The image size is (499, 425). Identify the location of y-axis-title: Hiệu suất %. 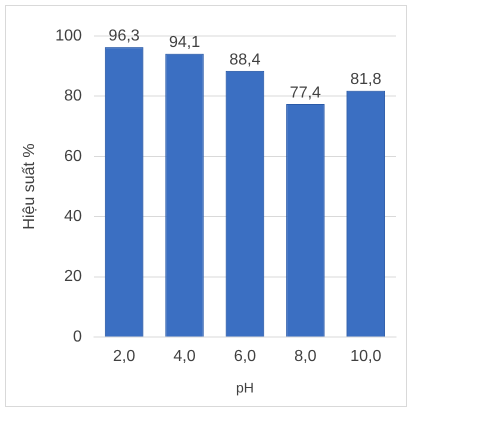
(29, 186).